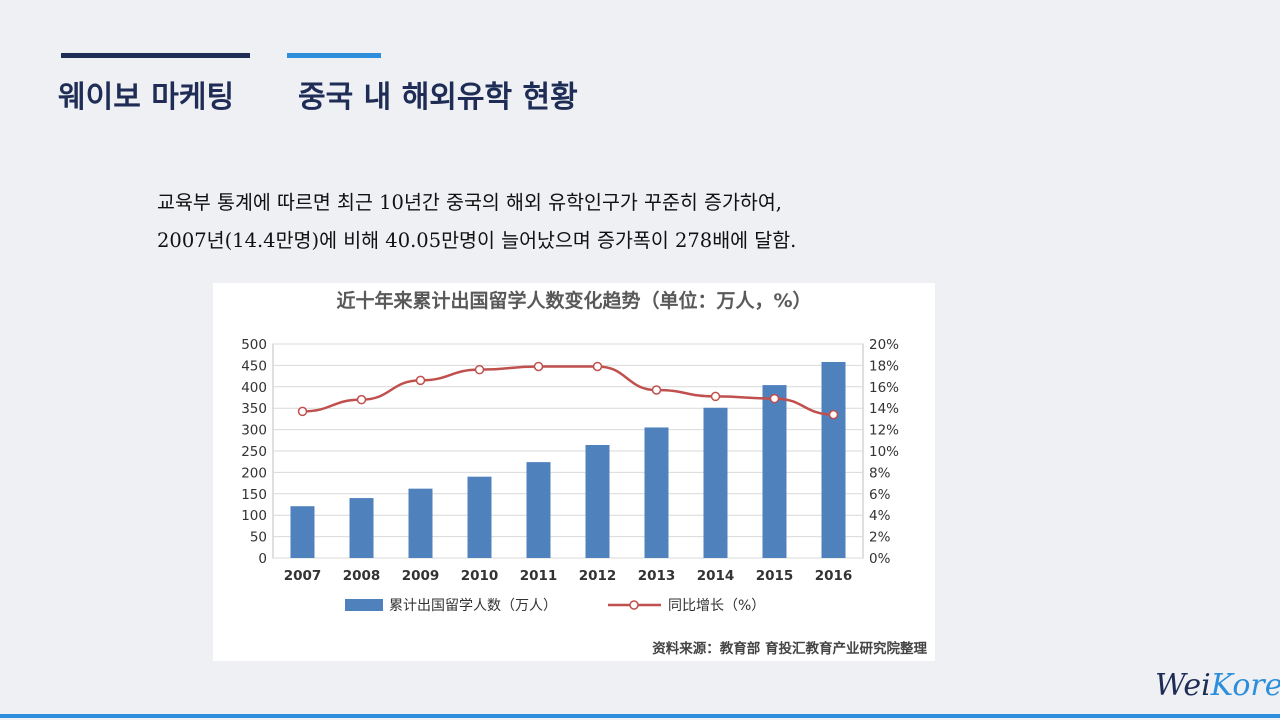  What do you see at coordinates (421, 576) in the screenshot?
I see `x-tick-label: 2009` at bounding box center [421, 576].